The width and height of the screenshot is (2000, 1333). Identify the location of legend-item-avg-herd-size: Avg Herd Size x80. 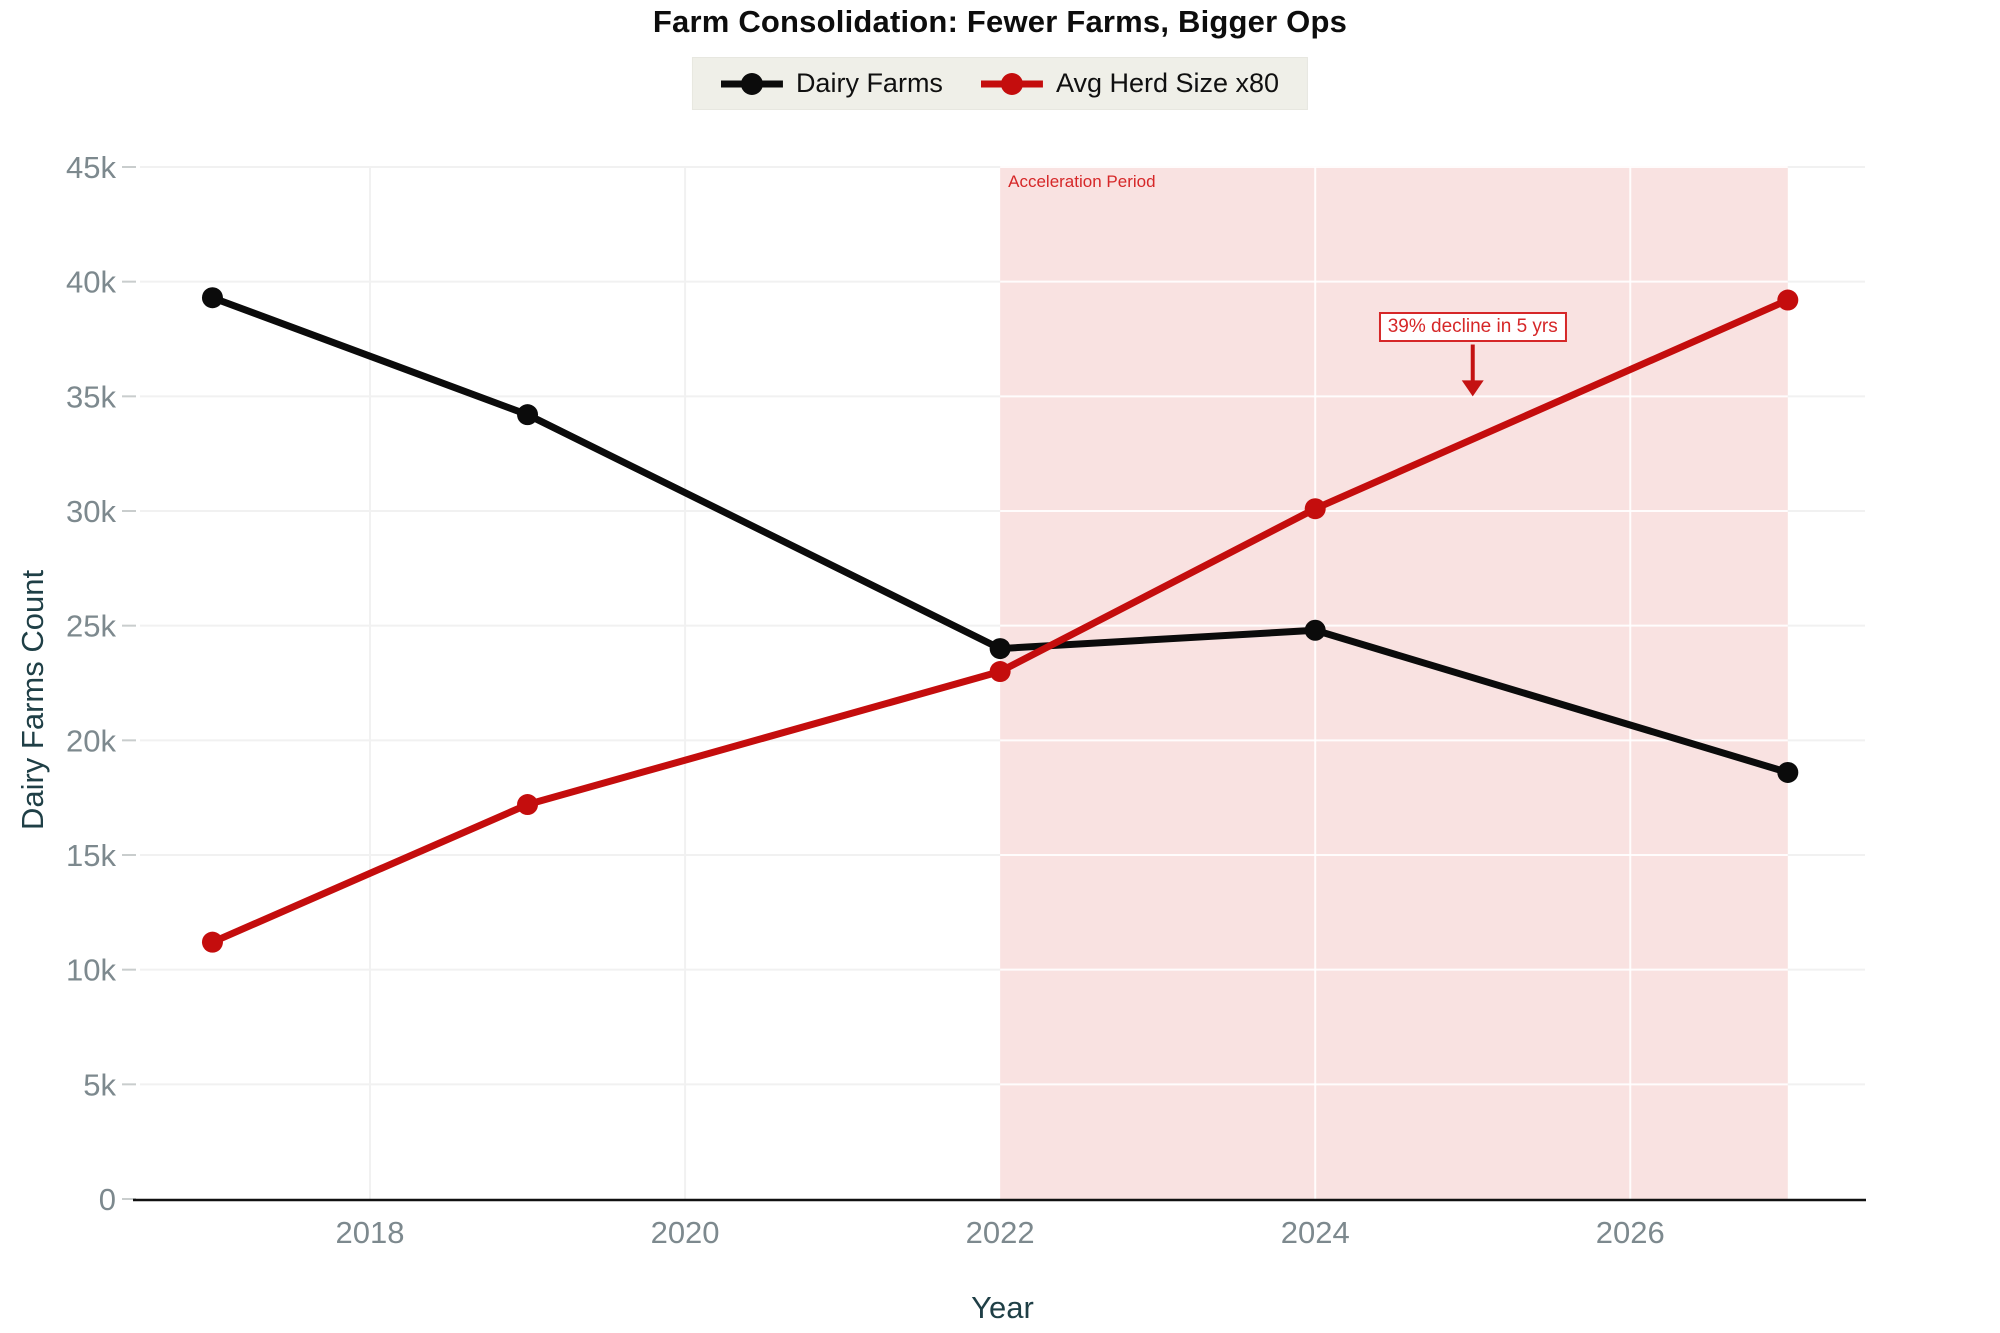
(1130, 83).